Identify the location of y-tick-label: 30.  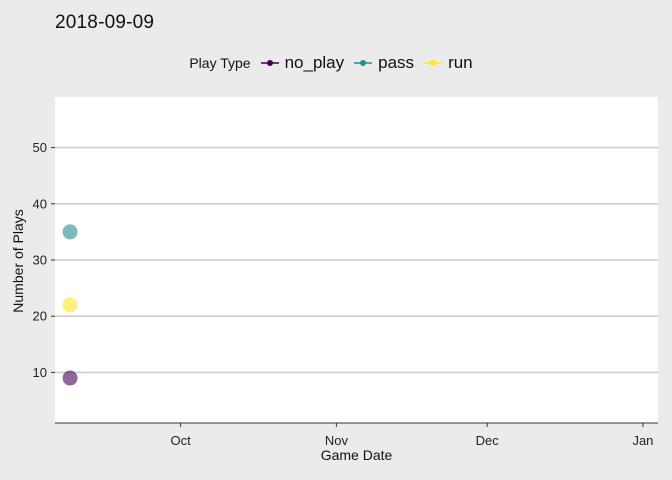
(40, 260).